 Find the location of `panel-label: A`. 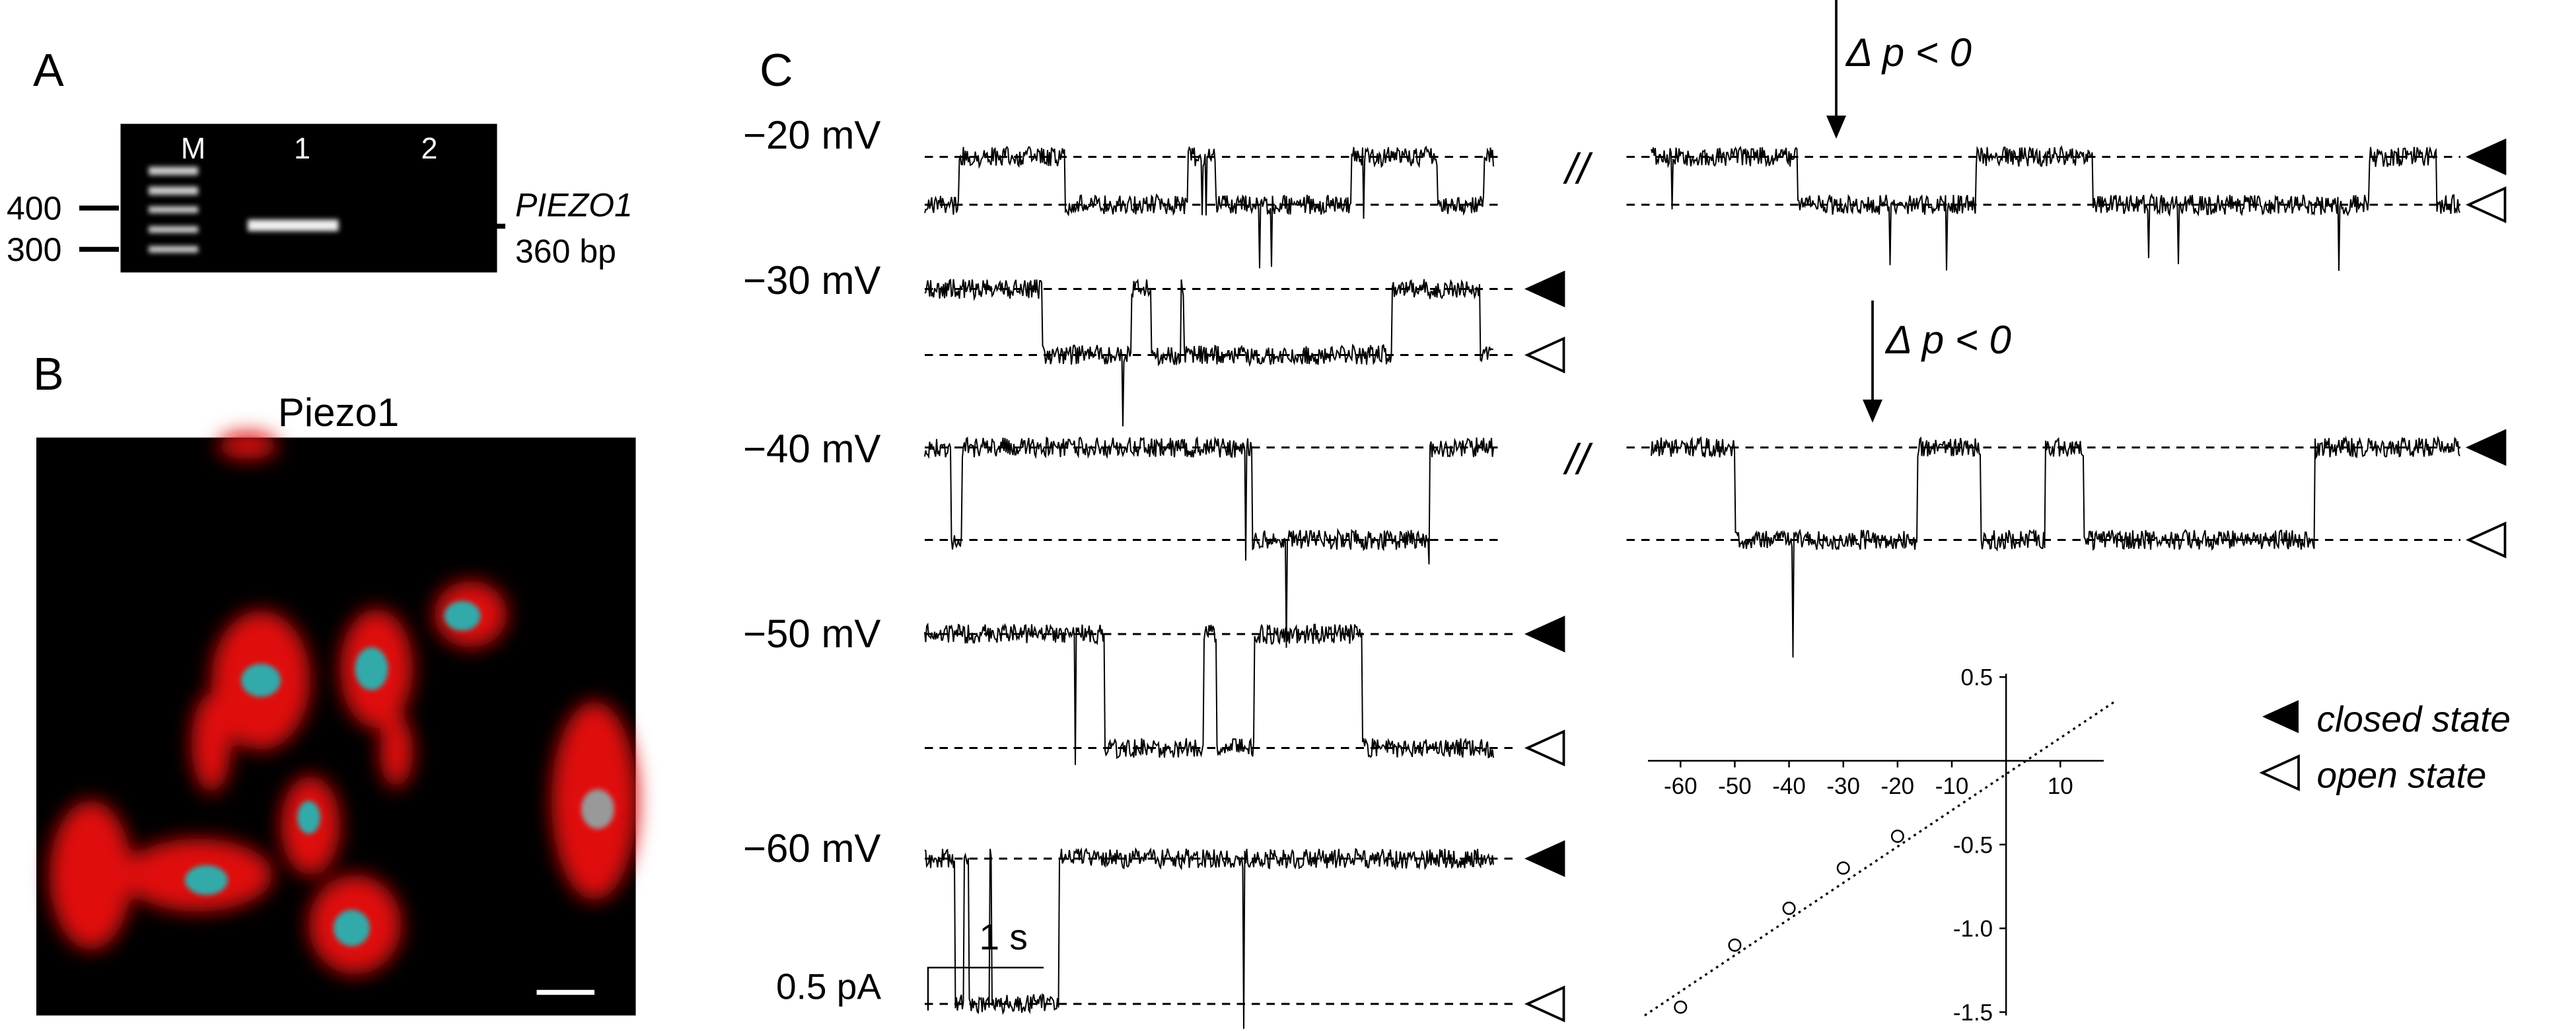

panel-label: A is located at coordinates (48, 70).